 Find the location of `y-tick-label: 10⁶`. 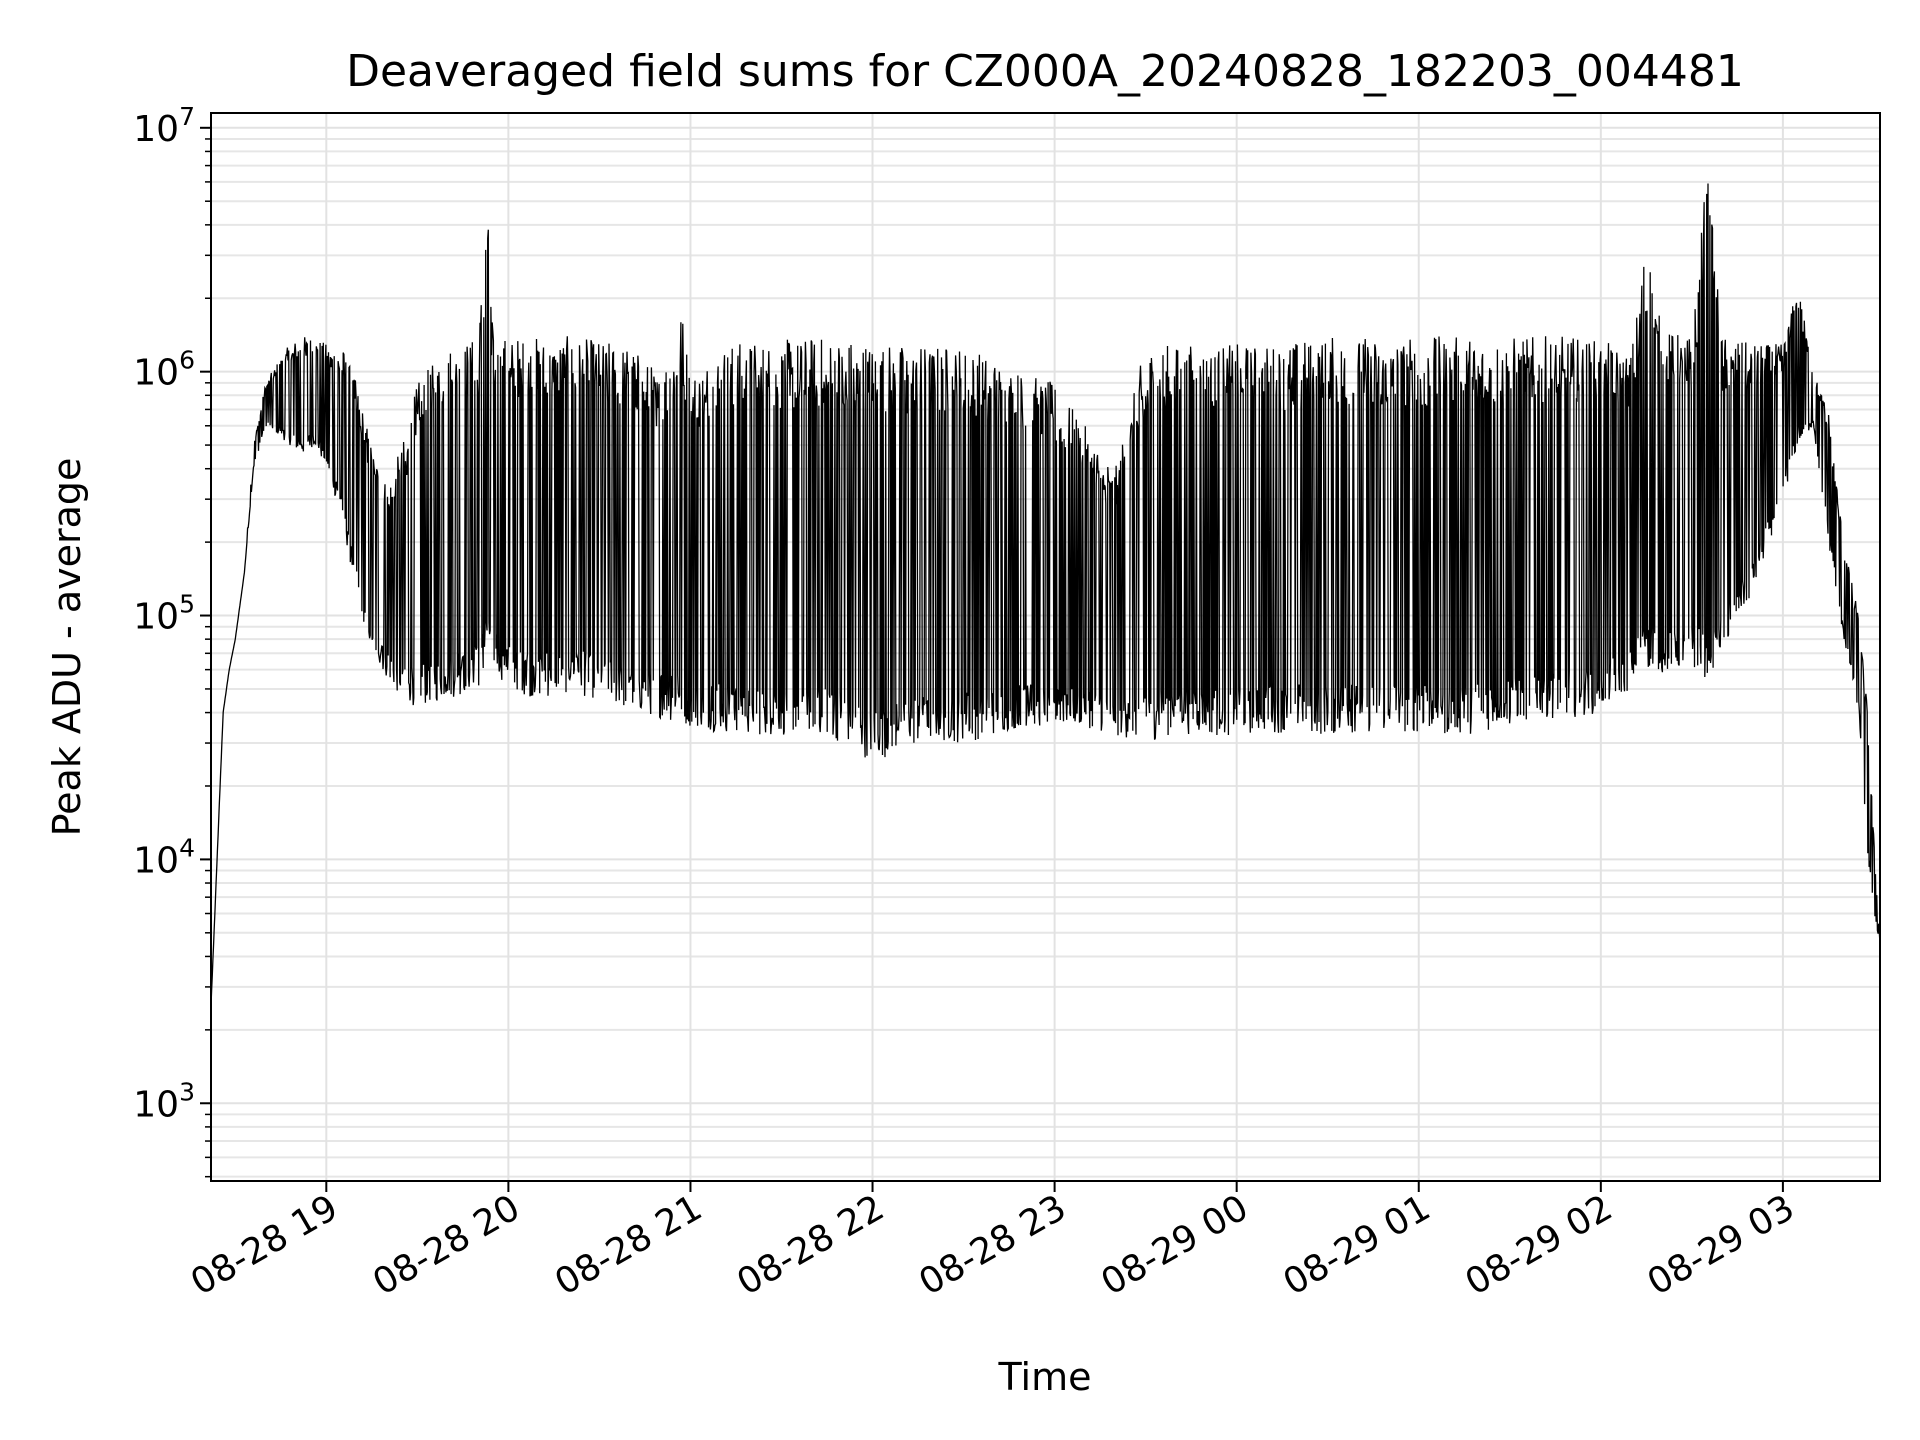

y-tick-label: 10⁶ is located at coordinates (164, 370).